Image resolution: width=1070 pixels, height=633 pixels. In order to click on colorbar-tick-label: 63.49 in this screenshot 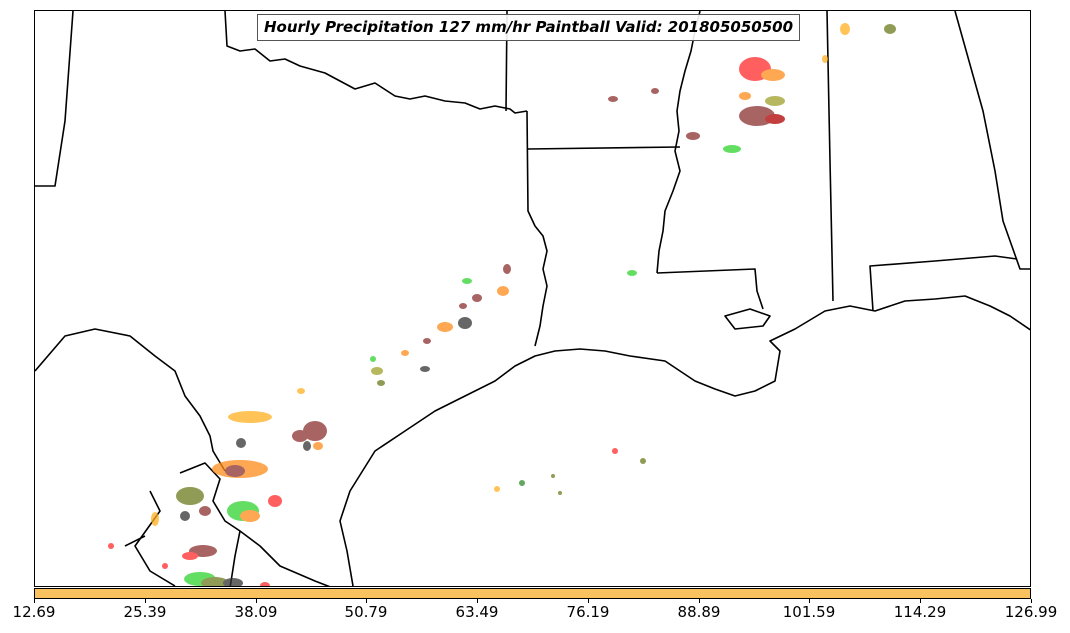, I will do `click(477, 612)`.